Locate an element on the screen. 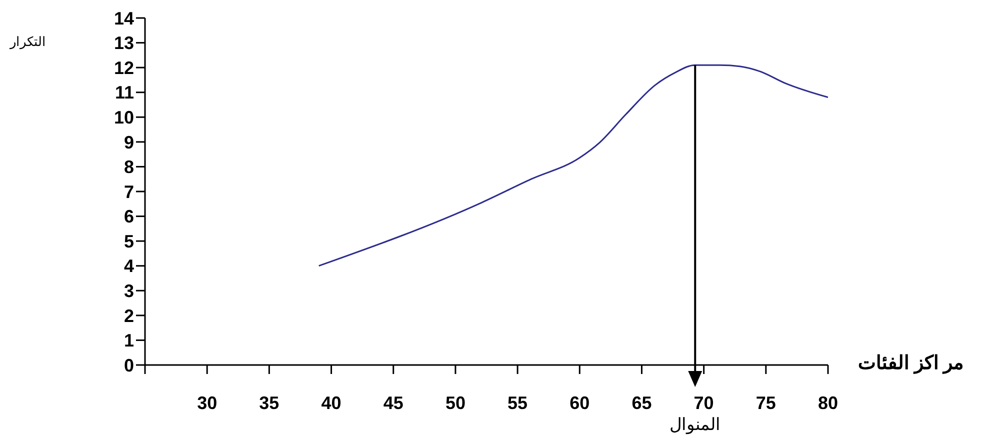 This screenshot has height=445, width=991. y-tick-label: 9 is located at coordinates (129, 142).